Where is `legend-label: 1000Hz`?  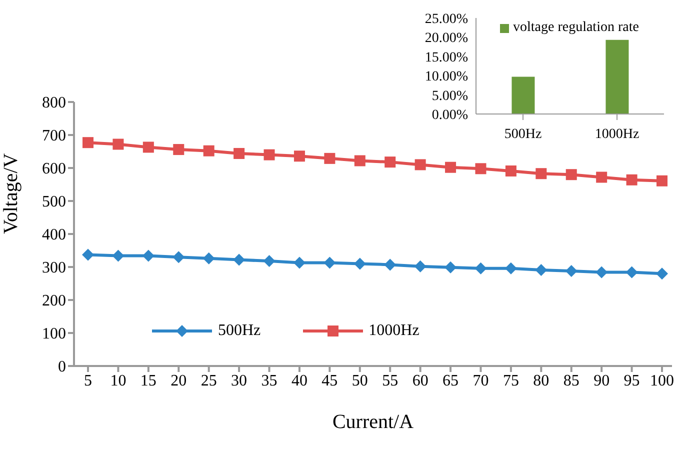 legend-label: 1000Hz is located at coordinates (394, 331).